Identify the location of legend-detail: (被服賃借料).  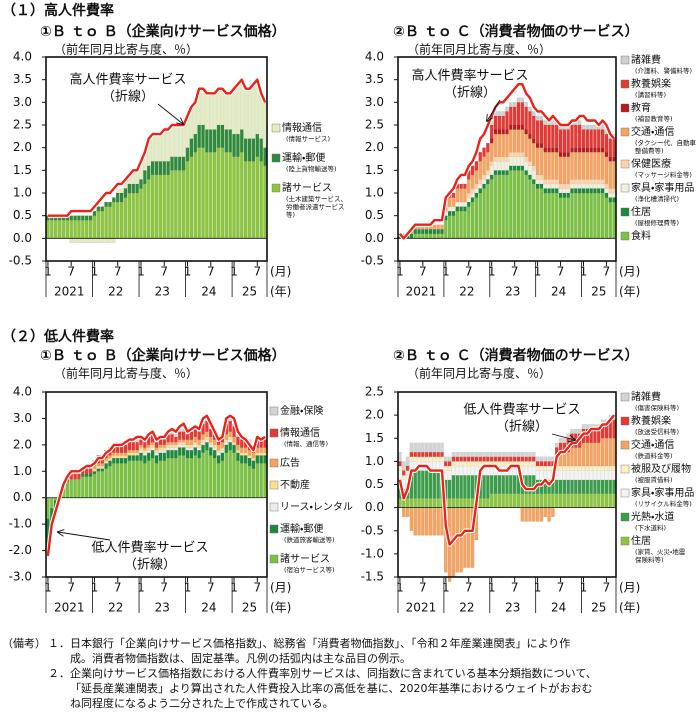
(654, 479).